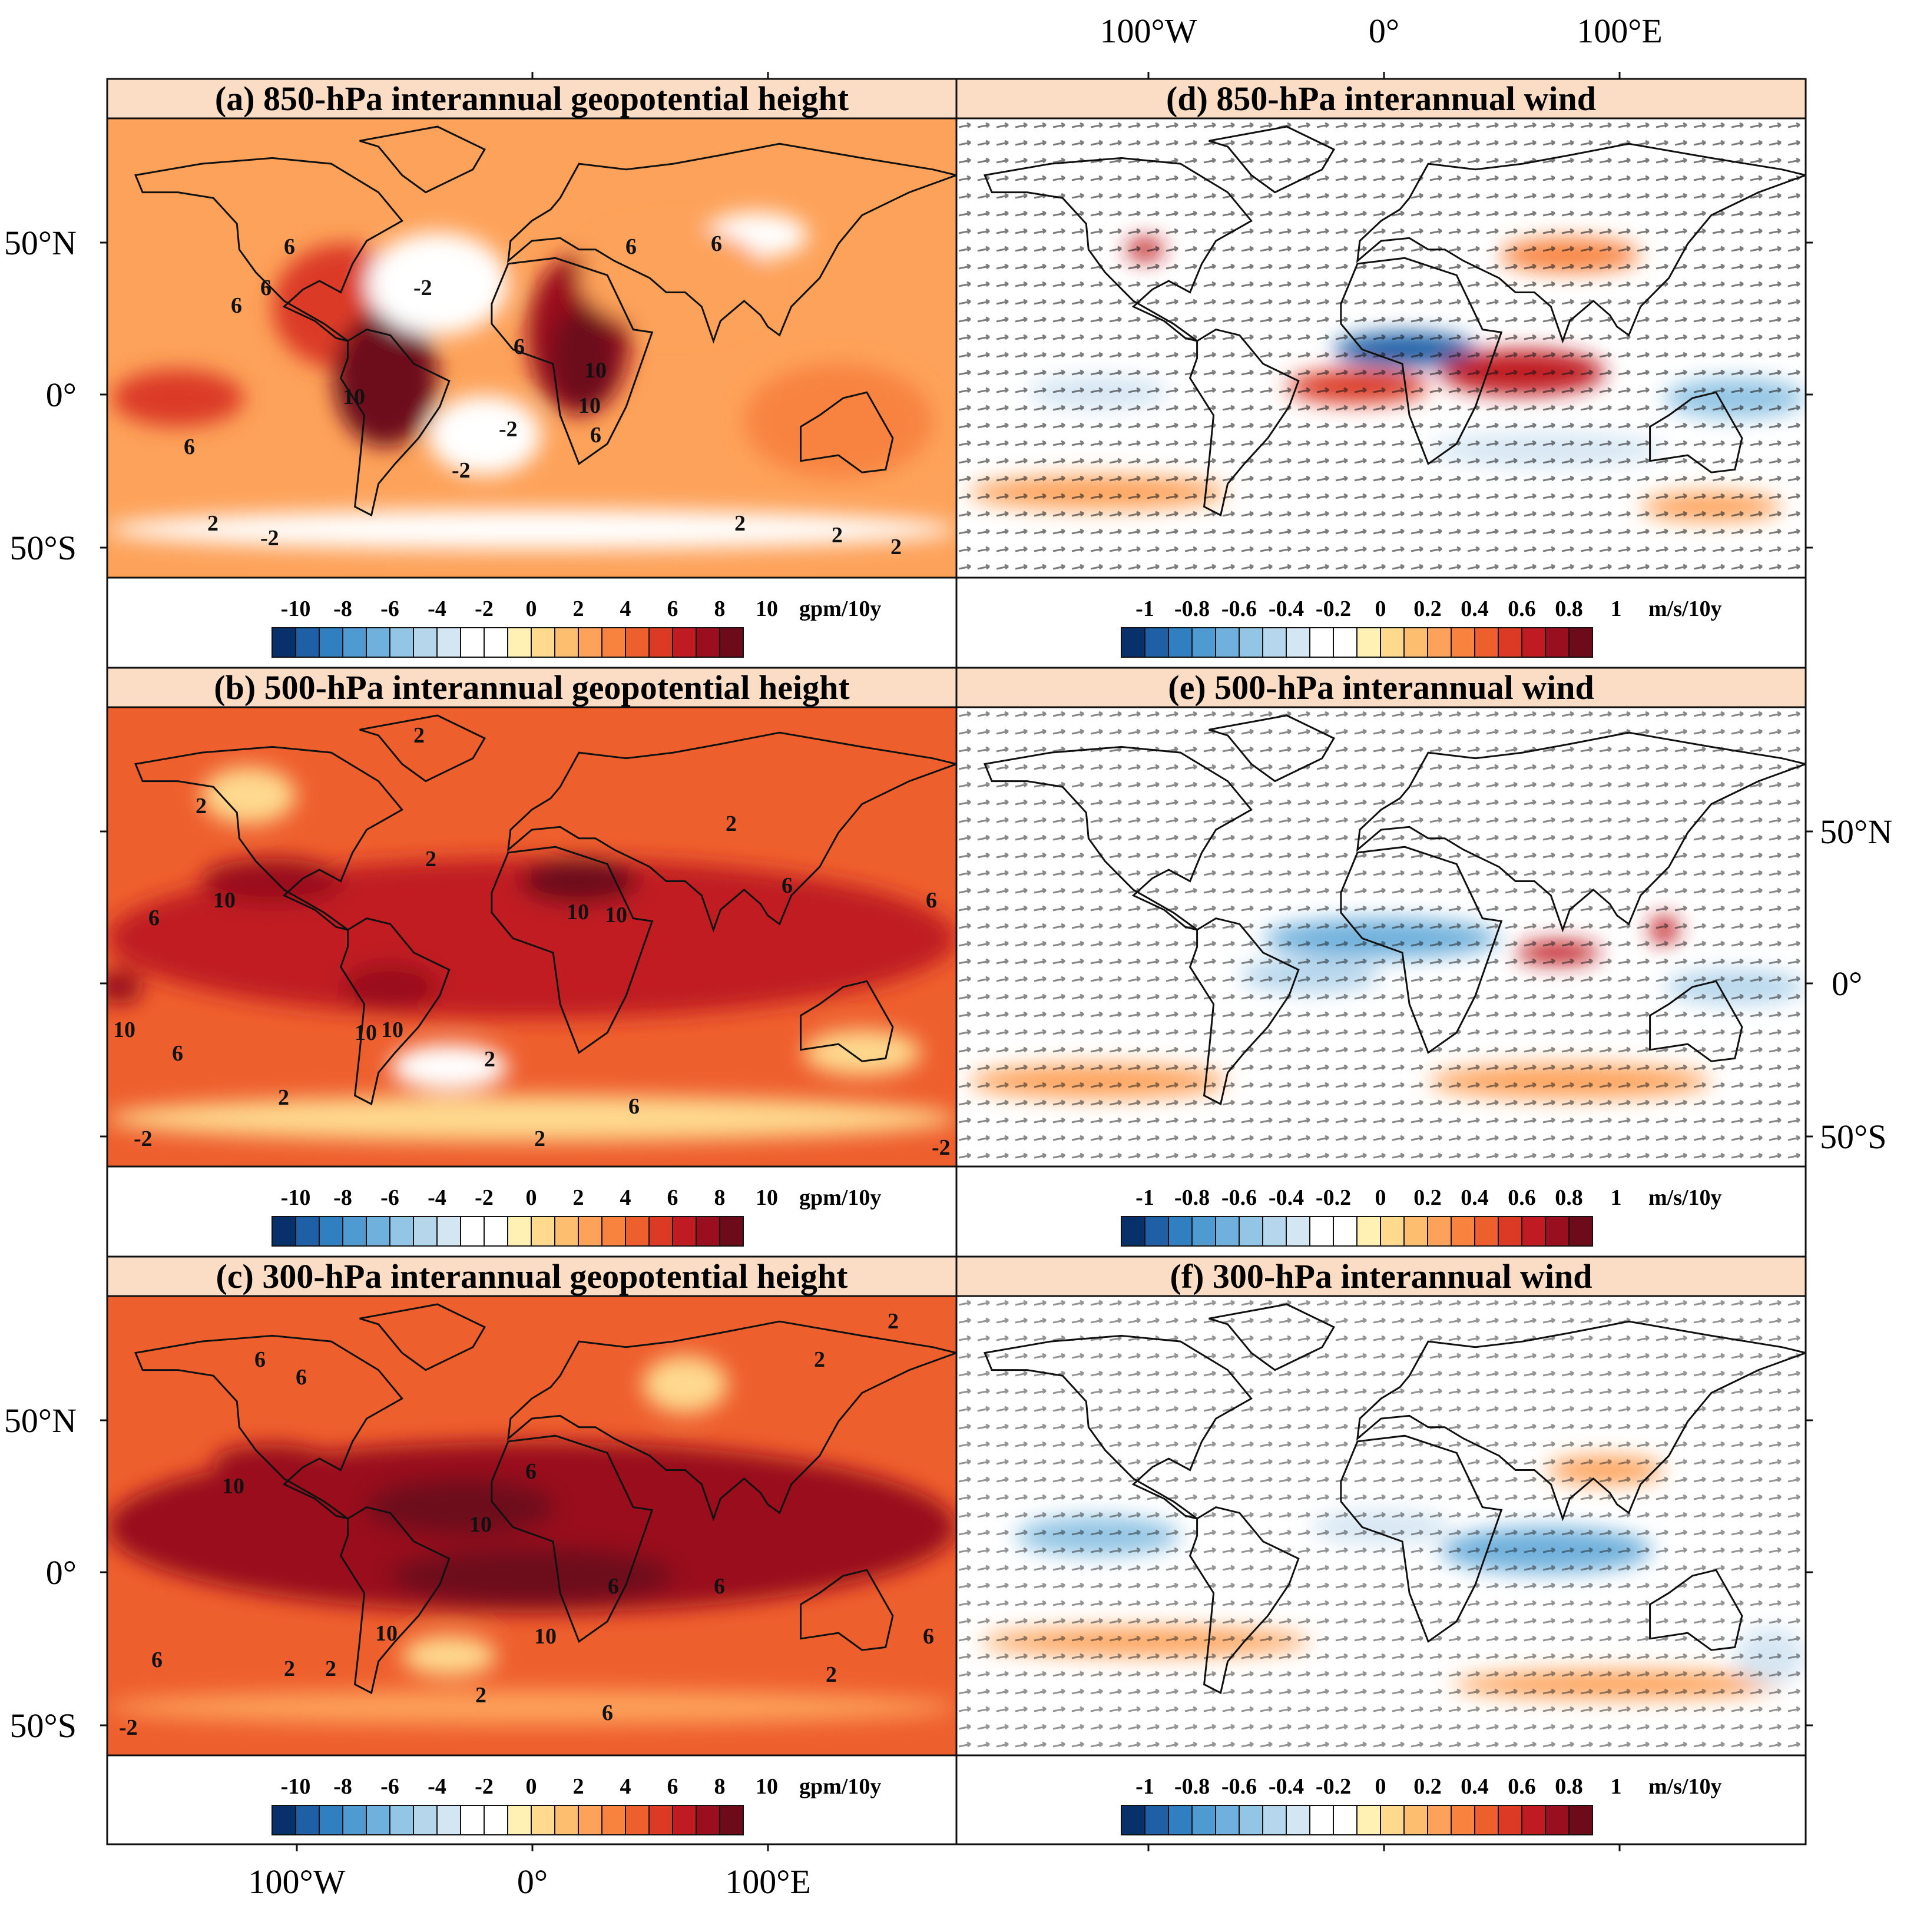 This screenshot has width=1917, height=1932. Describe the element at coordinates (720, 1786) in the screenshot. I see `panel-c-cb-tick: 8` at that location.